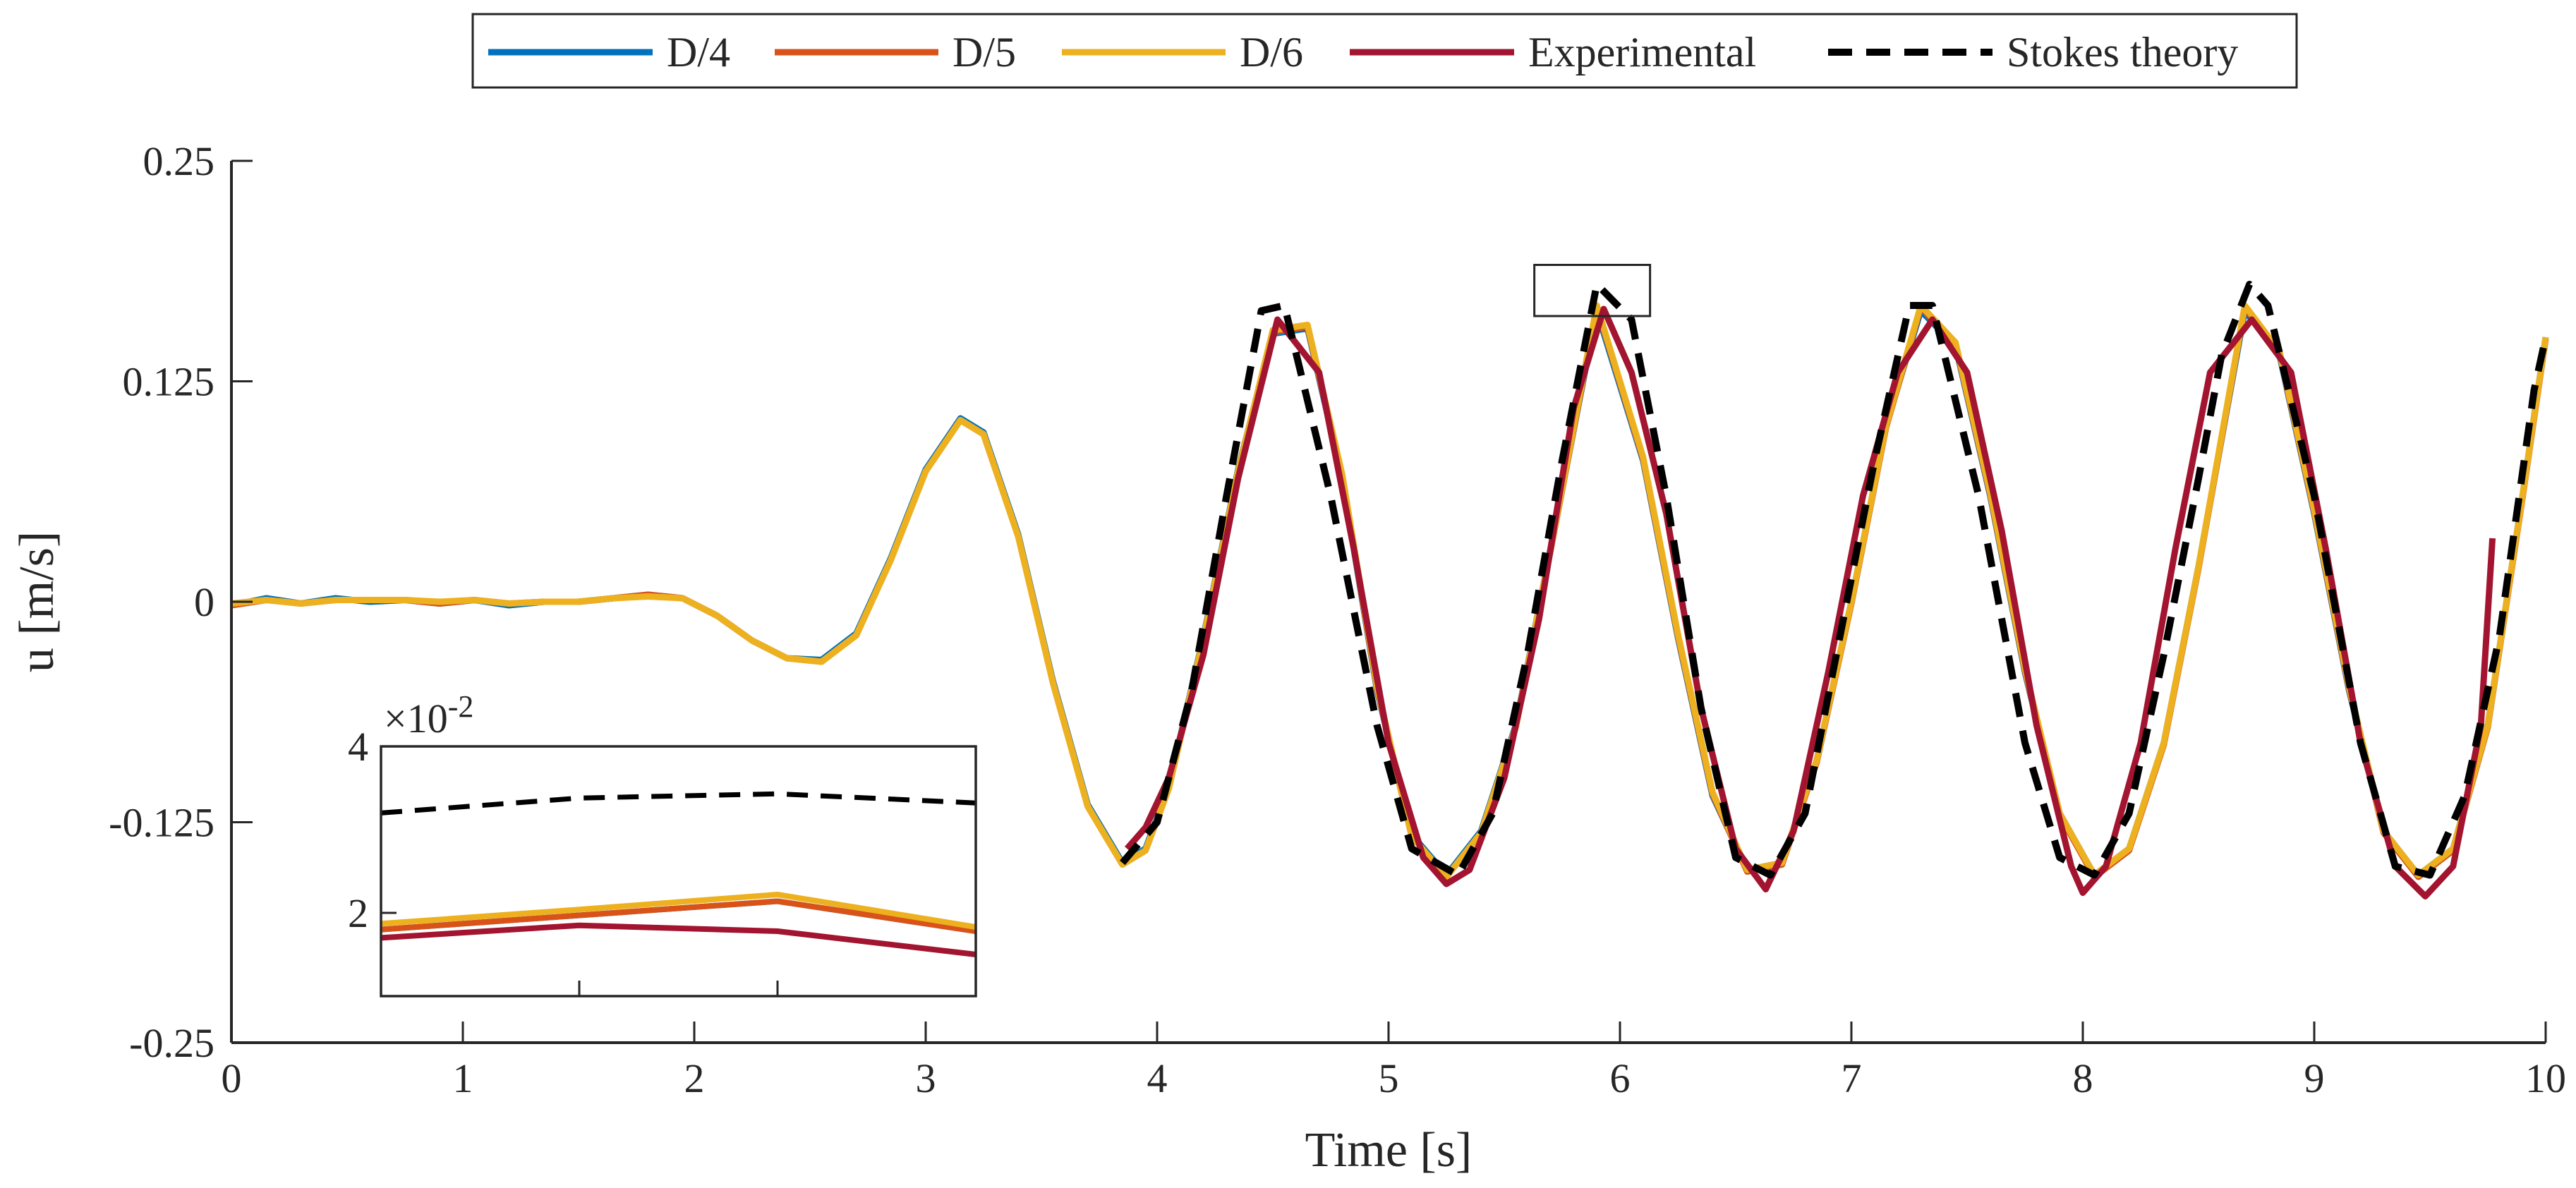 The image size is (2576, 1188). Describe the element at coordinates (463, 1078) in the screenshot. I see `x-tick-label: 1` at that location.